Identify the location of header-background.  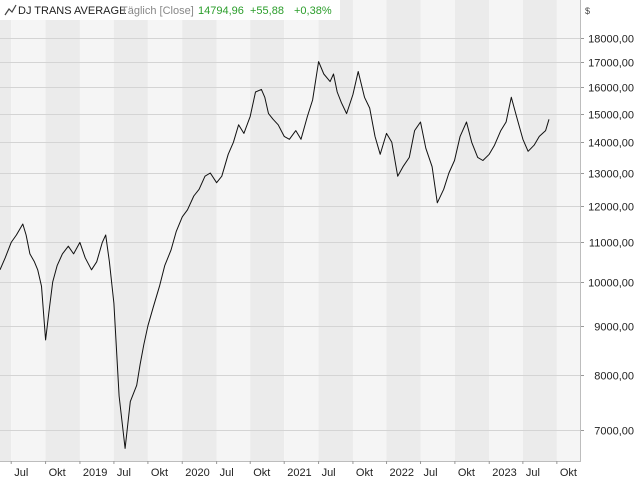
(170, 10).